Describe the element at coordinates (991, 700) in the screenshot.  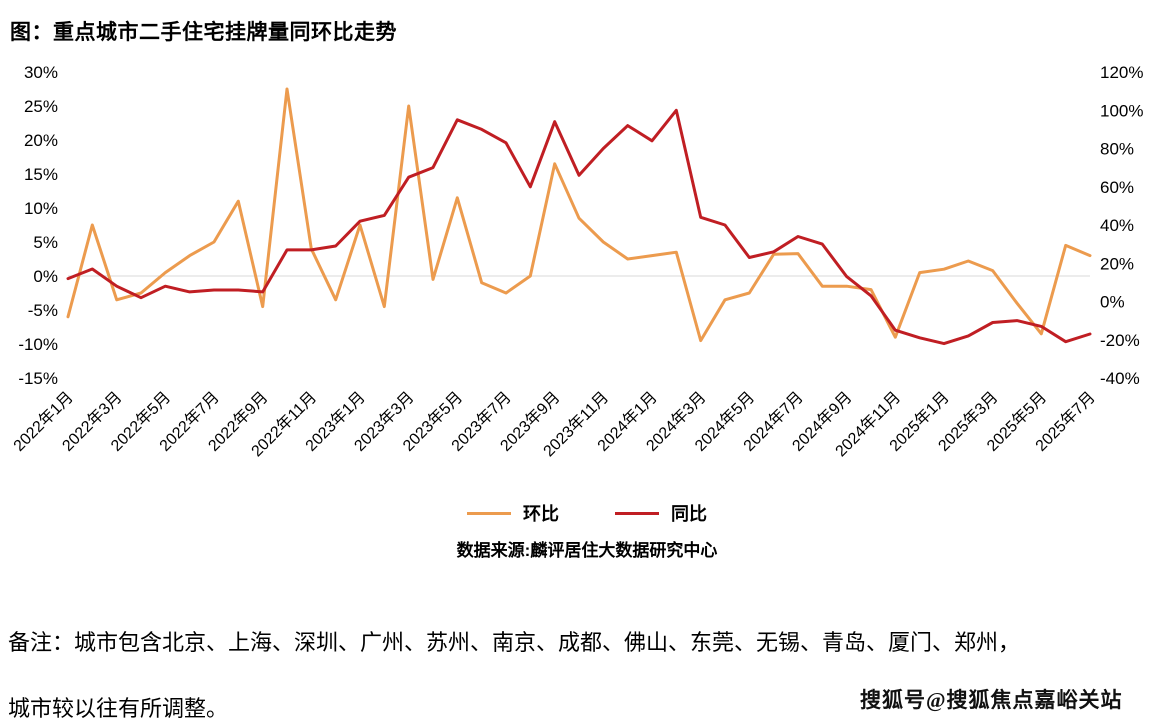
I see `watermark: 搜狐号@搜狐焦点嘉峪关站` at that location.